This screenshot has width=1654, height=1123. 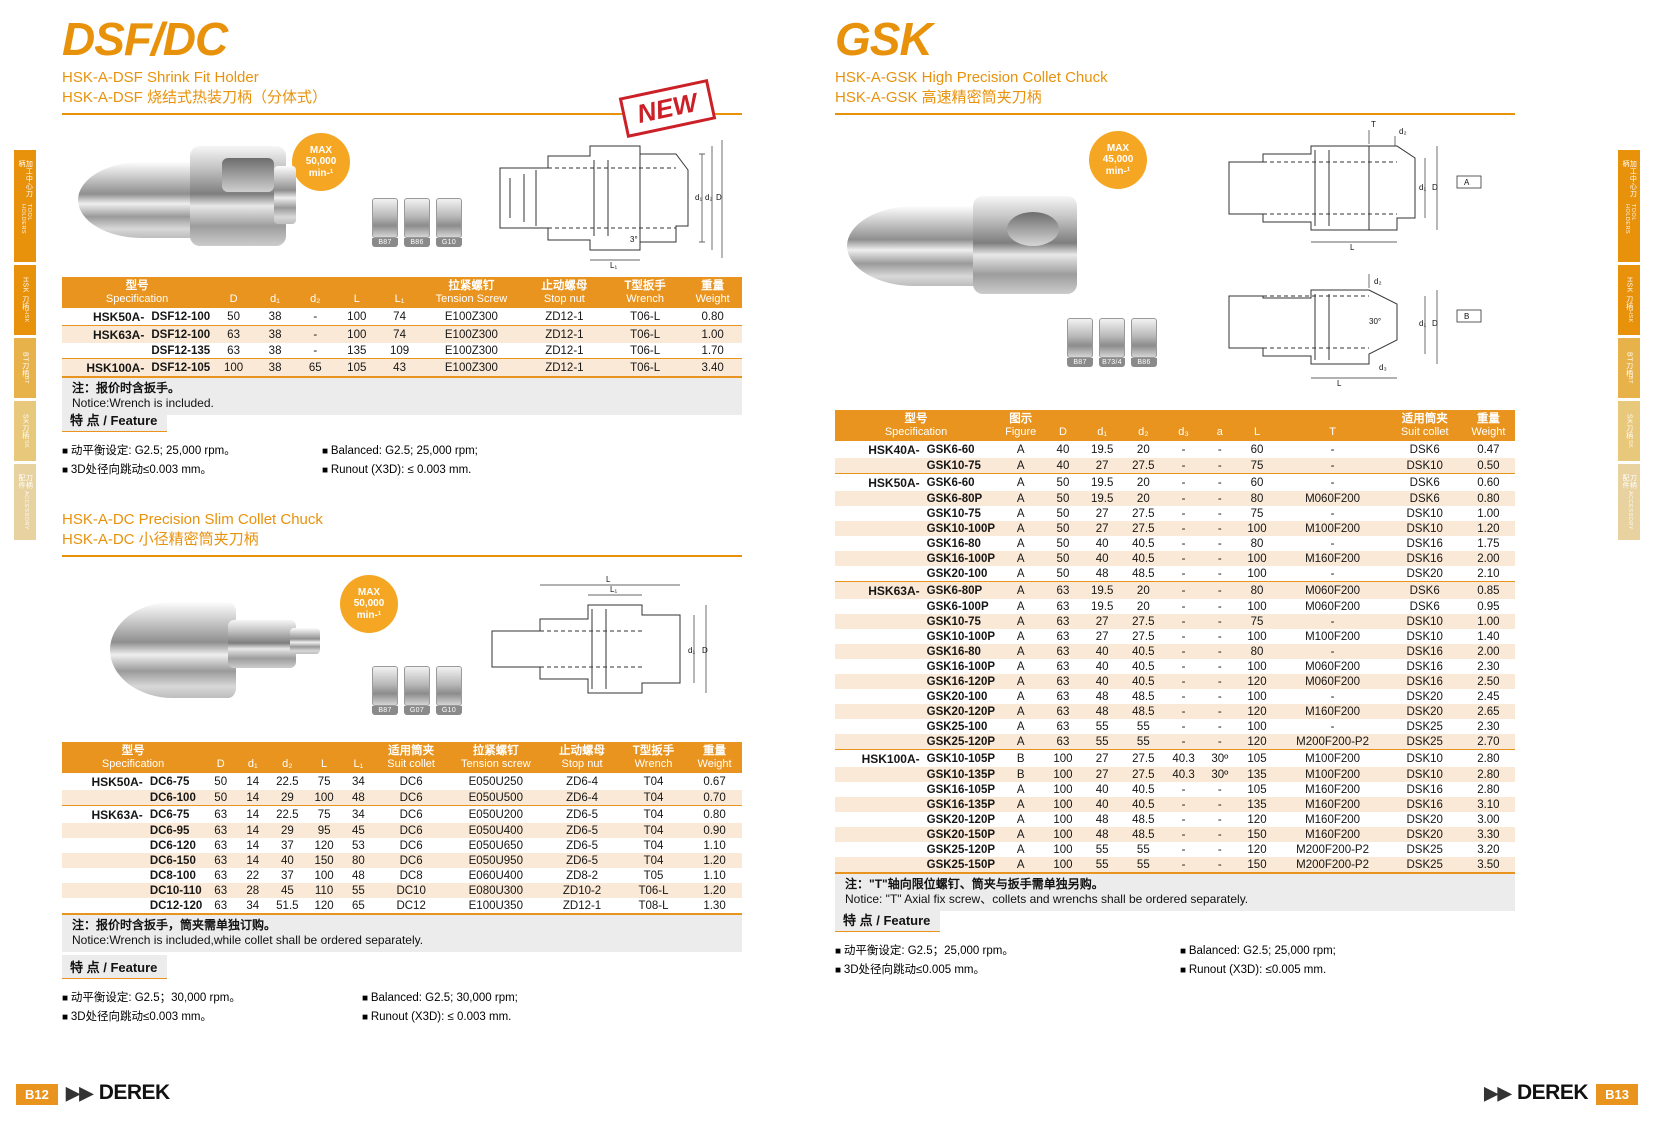 I want to click on cell-wrench: T04, so click(x=653, y=845).